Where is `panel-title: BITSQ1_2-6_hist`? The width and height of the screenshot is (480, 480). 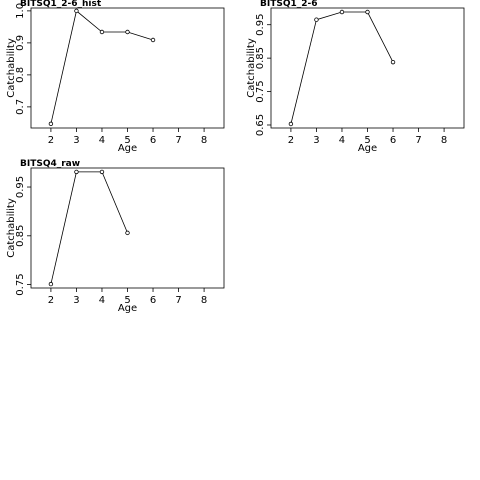 panel-title: BITSQ1_2-6_hist is located at coordinates (61, 4).